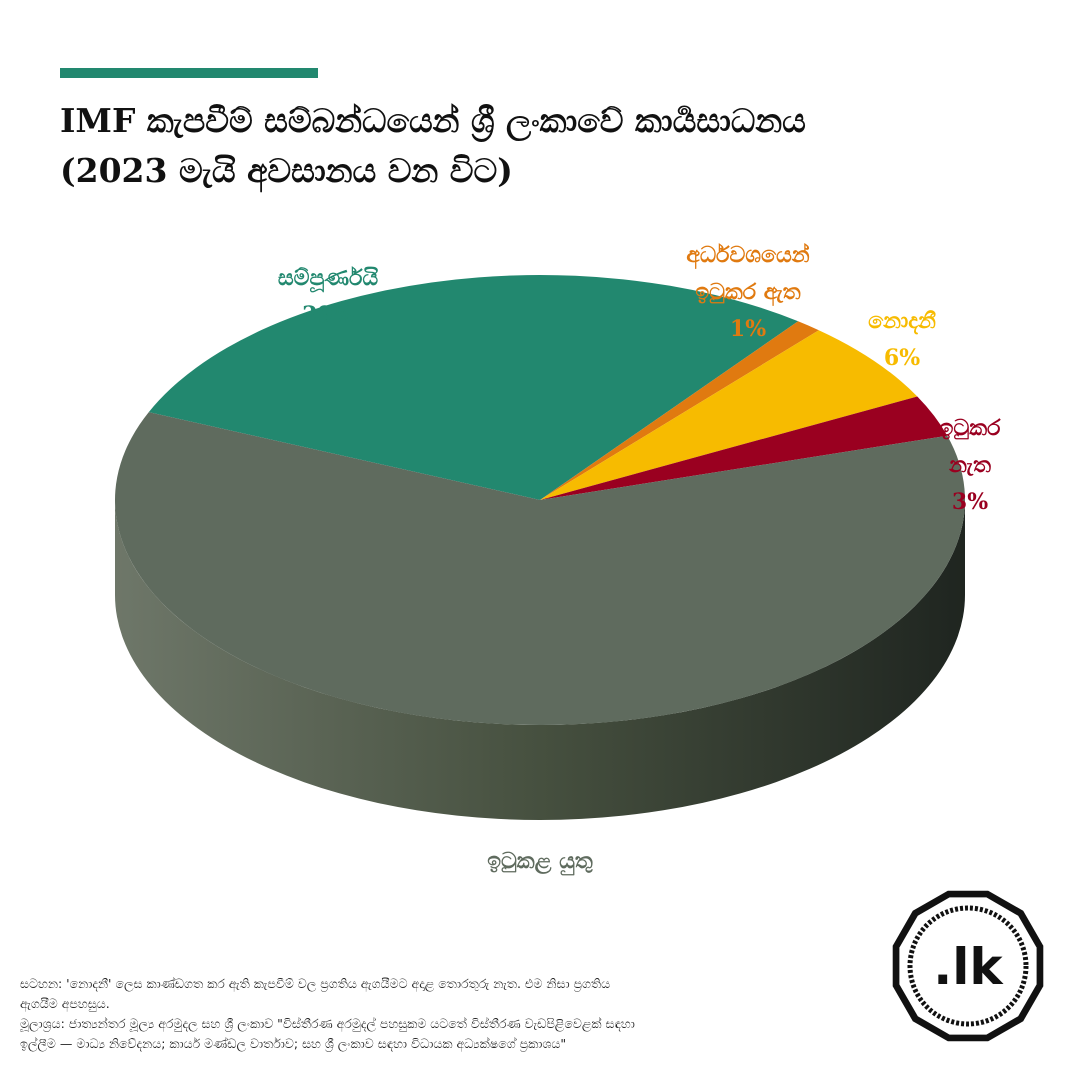 This screenshot has width=1080, height=1080. What do you see at coordinates (970, 428) in the screenshot?
I see `slice-name-label: ඉටුකර` at bounding box center [970, 428].